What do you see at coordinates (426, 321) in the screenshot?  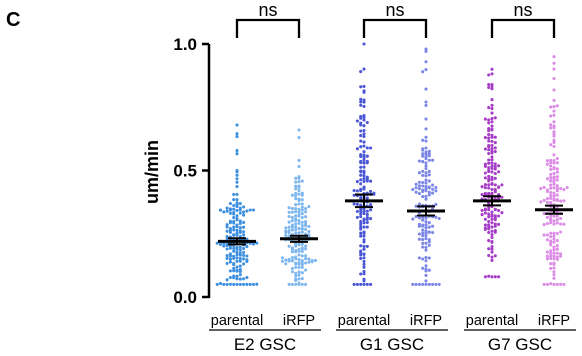 I see `condition-label: iRFP` at bounding box center [426, 321].